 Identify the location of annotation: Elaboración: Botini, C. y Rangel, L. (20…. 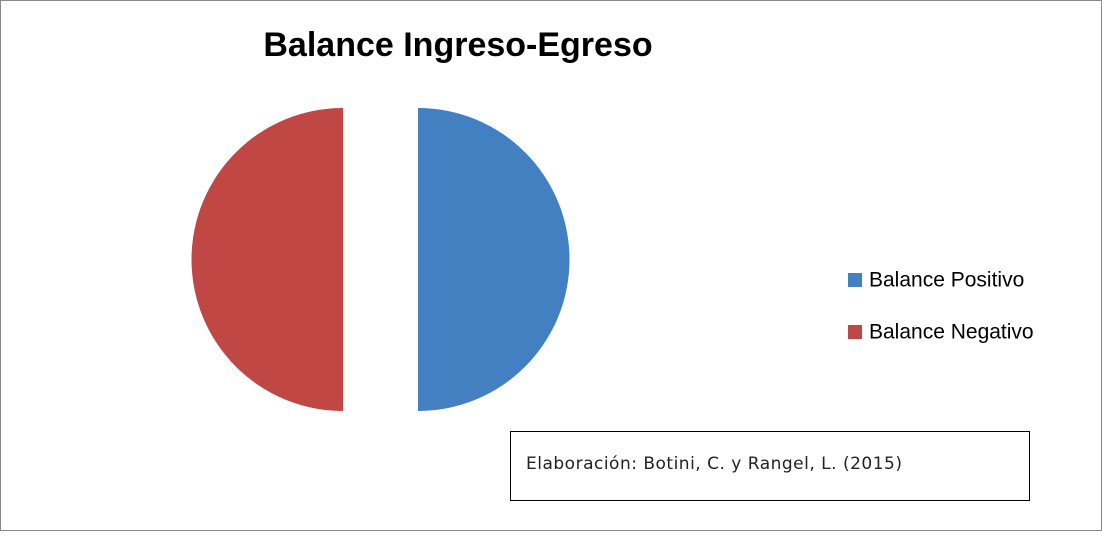
(714, 464).